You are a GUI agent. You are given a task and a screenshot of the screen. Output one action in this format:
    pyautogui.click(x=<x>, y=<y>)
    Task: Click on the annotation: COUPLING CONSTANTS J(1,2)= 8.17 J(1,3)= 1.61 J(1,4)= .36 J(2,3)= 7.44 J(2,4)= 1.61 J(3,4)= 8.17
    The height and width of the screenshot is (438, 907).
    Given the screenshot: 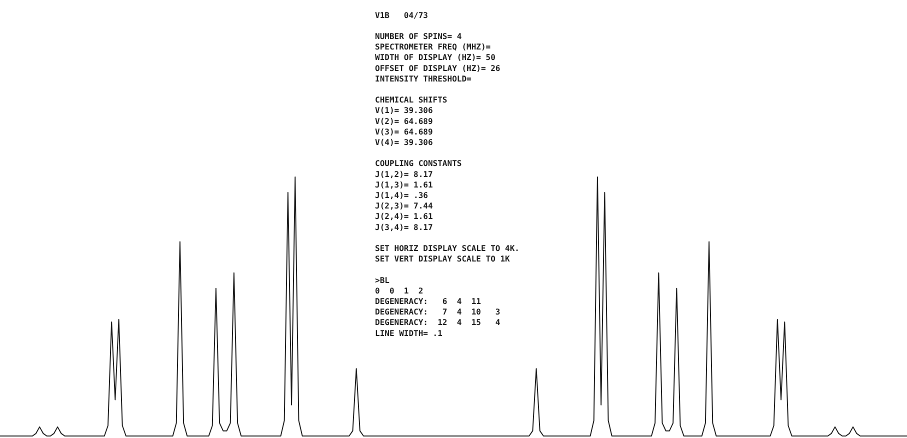 What is the action you would take?
    pyautogui.click(x=418, y=195)
    